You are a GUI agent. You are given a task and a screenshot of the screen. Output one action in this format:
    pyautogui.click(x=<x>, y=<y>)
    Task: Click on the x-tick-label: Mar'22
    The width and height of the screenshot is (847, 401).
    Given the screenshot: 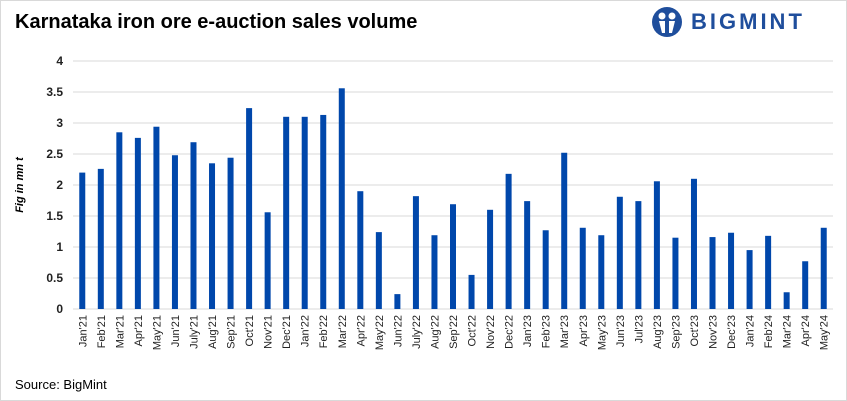 What is the action you would take?
    pyautogui.click(x=343, y=331)
    